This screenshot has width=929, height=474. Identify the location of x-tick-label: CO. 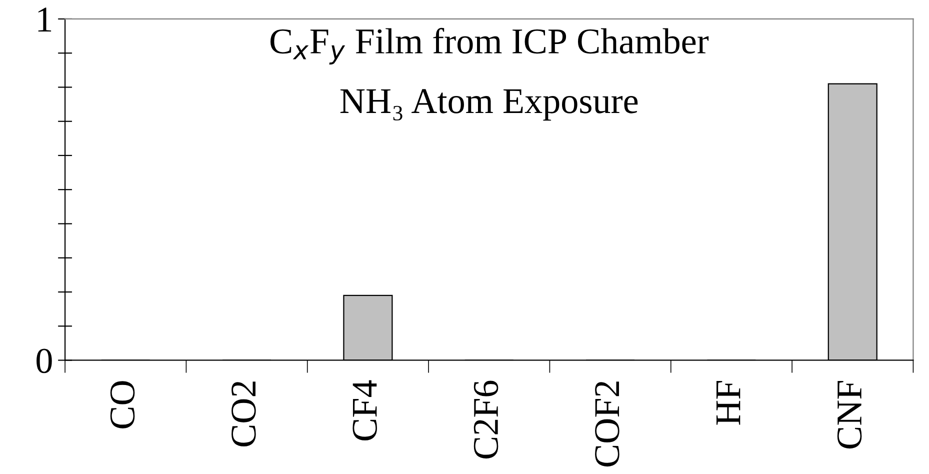
(122, 404).